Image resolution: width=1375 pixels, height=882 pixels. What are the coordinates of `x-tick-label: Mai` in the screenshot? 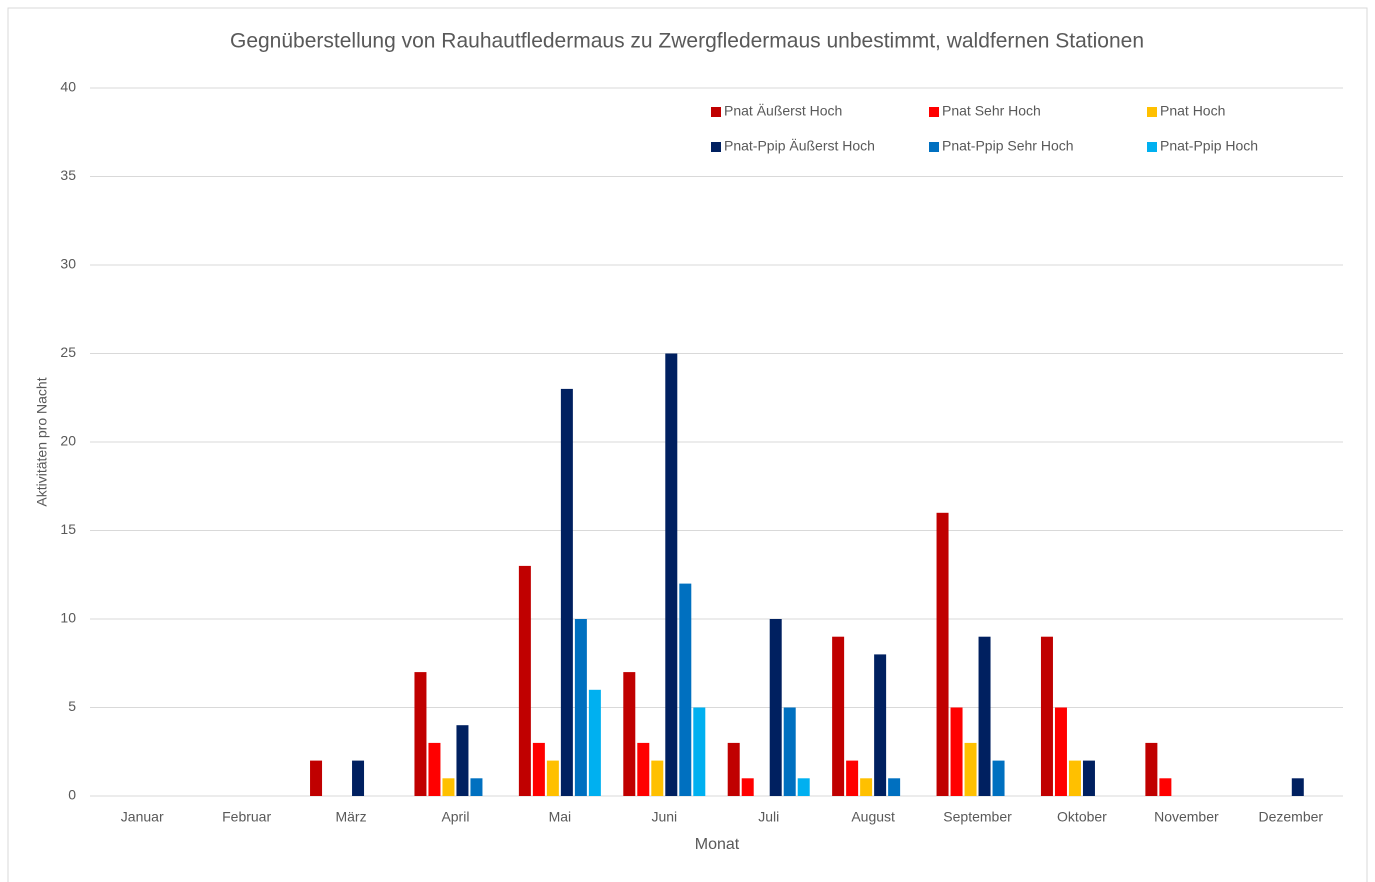 It's located at (560, 817).